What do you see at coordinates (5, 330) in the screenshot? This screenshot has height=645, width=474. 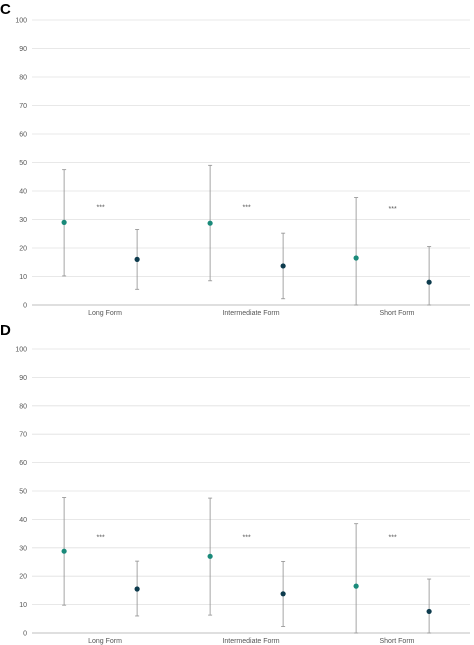 I see `panel-letter-d: D` at bounding box center [5, 330].